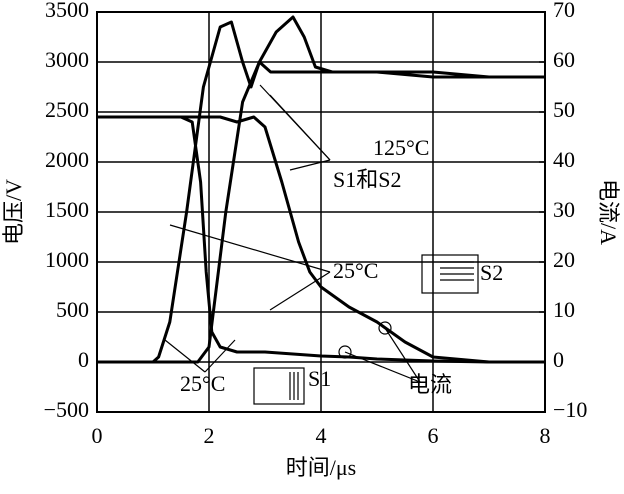 The height and width of the screenshot is (494, 624). I want to click on y2-tick-label: 0, so click(558, 359).